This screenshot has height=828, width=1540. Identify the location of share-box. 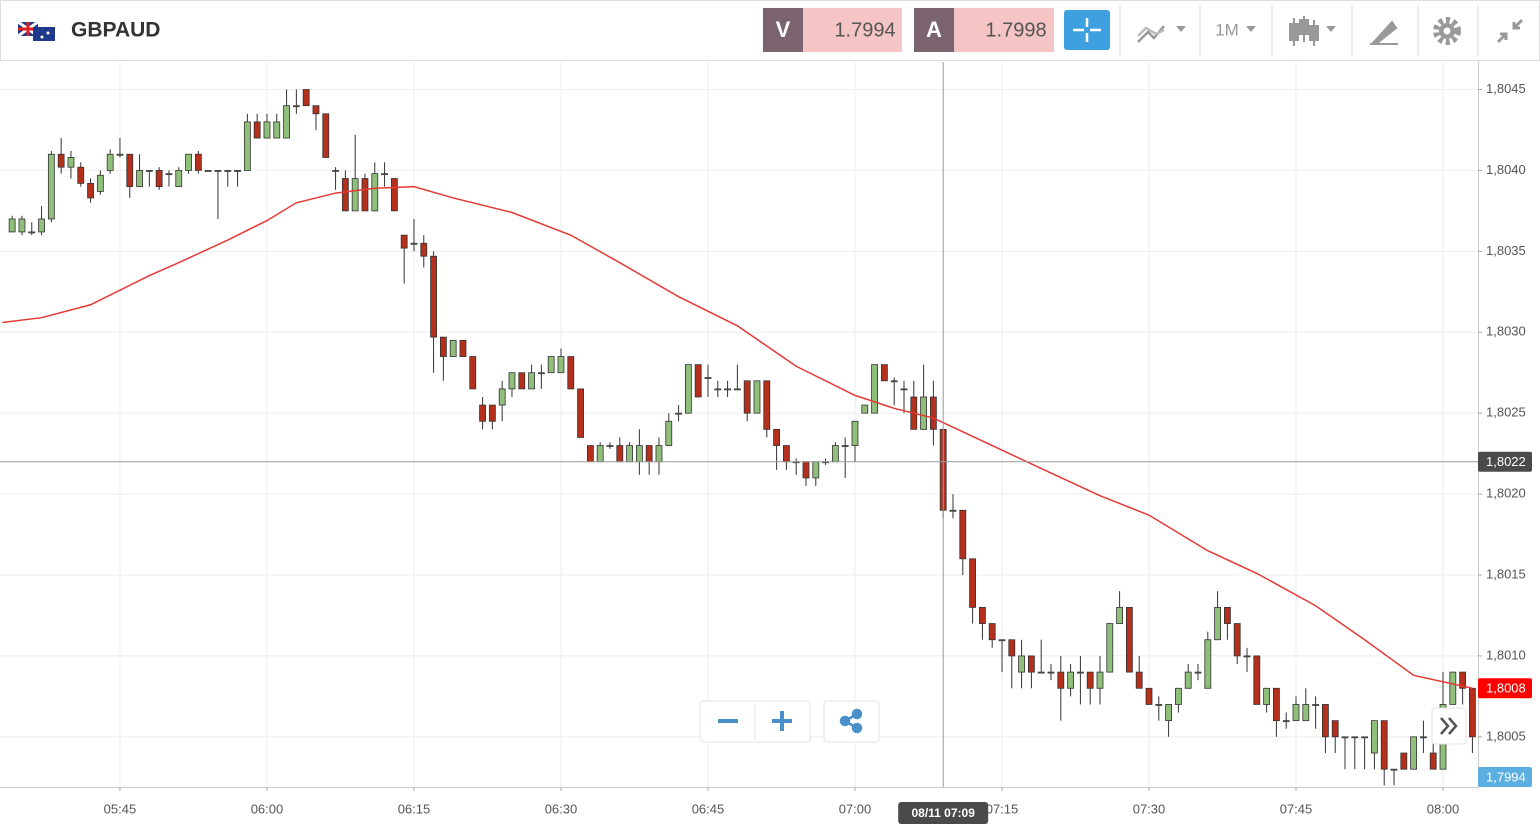
(851, 721).